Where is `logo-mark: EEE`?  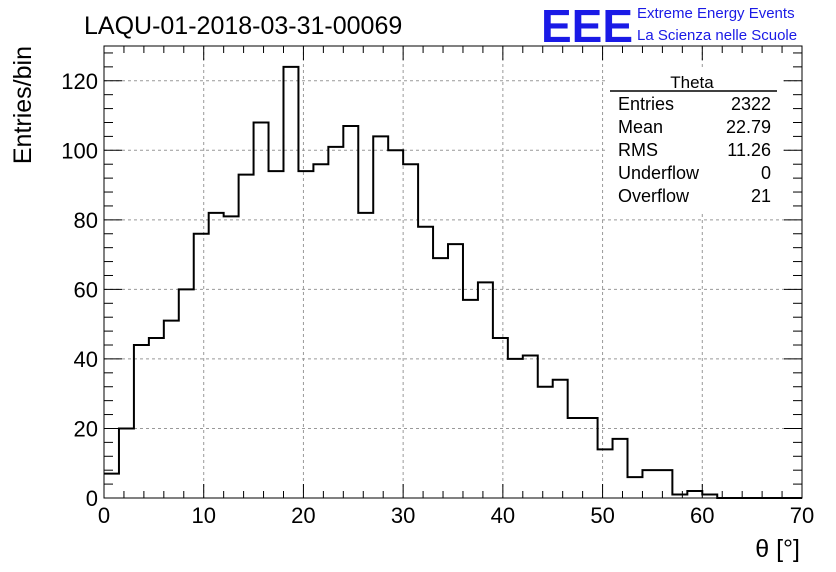
logo-mark: EEE is located at coordinates (587, 26).